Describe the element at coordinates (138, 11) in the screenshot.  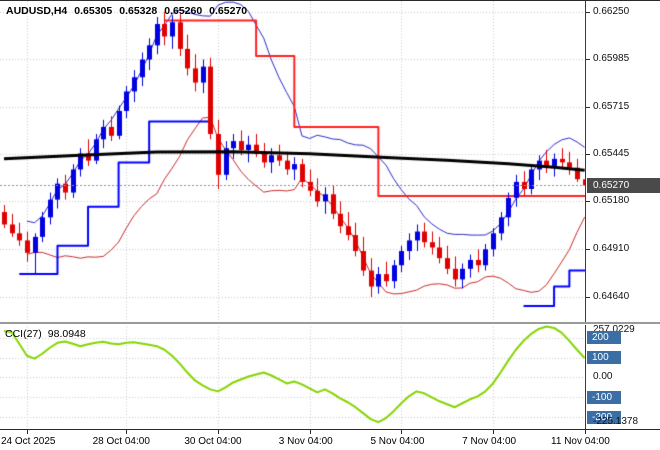
I see `high-value: 0.65328` at that location.